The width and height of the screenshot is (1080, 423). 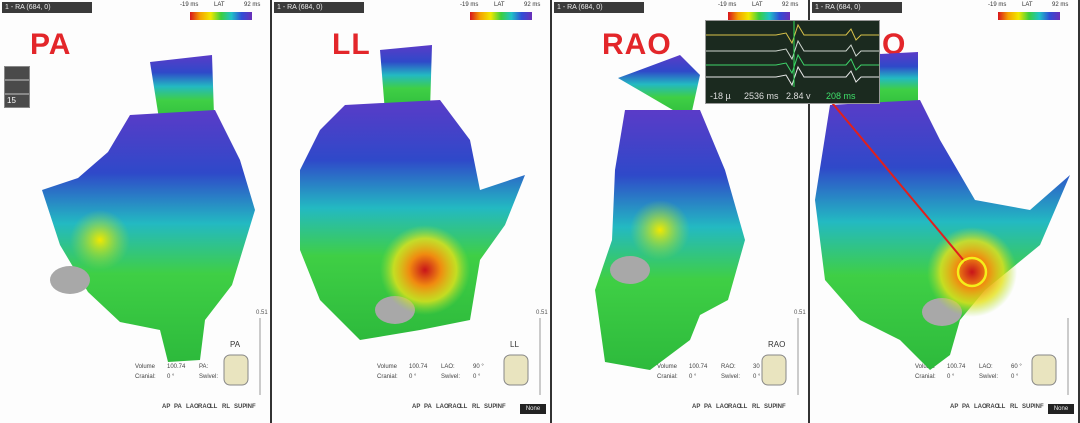 I want to click on egm-traces, so click(x=792, y=54).